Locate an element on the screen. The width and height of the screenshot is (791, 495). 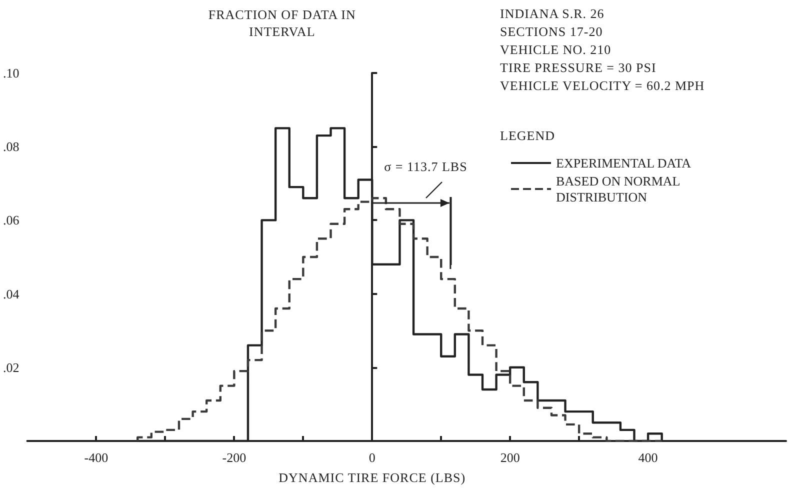
annotation: TIRE PRESSURE = 30 PSI is located at coordinates (578, 68).